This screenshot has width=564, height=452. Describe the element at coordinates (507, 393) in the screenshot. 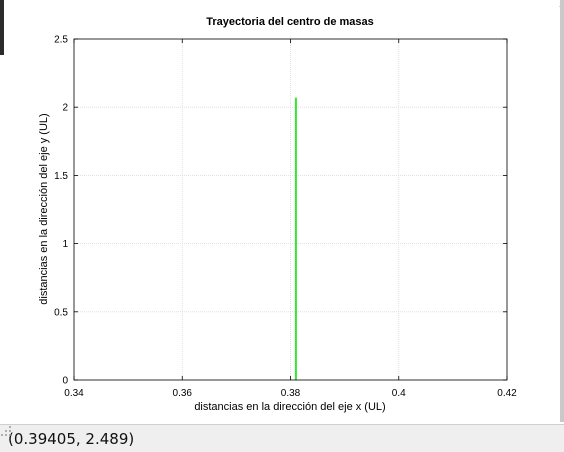

I see `x-tick-label: 0.42` at that location.